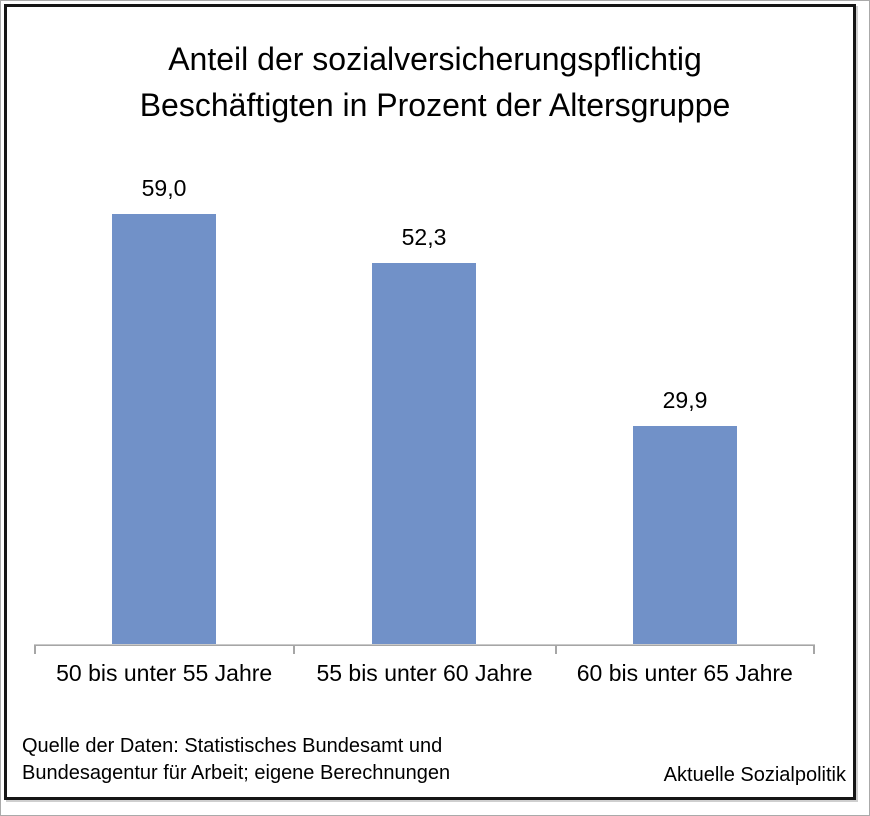 Image resolution: width=870 pixels, height=816 pixels. What do you see at coordinates (164, 673) in the screenshot?
I see `x-label-50-55: 50 bis unter 55 Jahre` at bounding box center [164, 673].